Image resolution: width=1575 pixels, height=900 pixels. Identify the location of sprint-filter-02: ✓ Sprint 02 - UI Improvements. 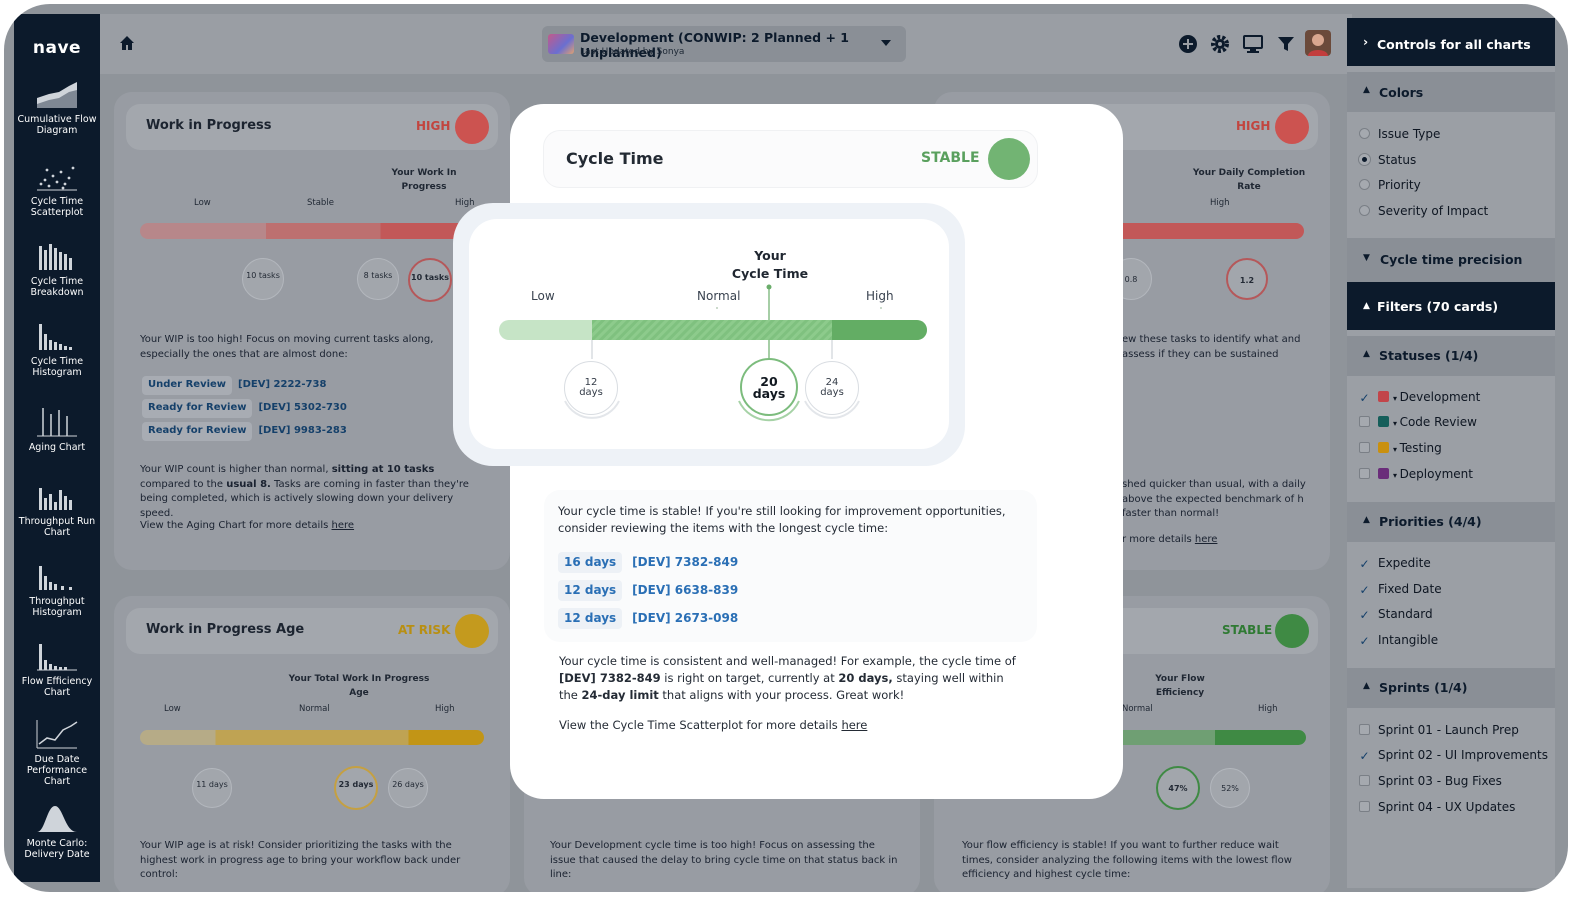
(1453, 755).